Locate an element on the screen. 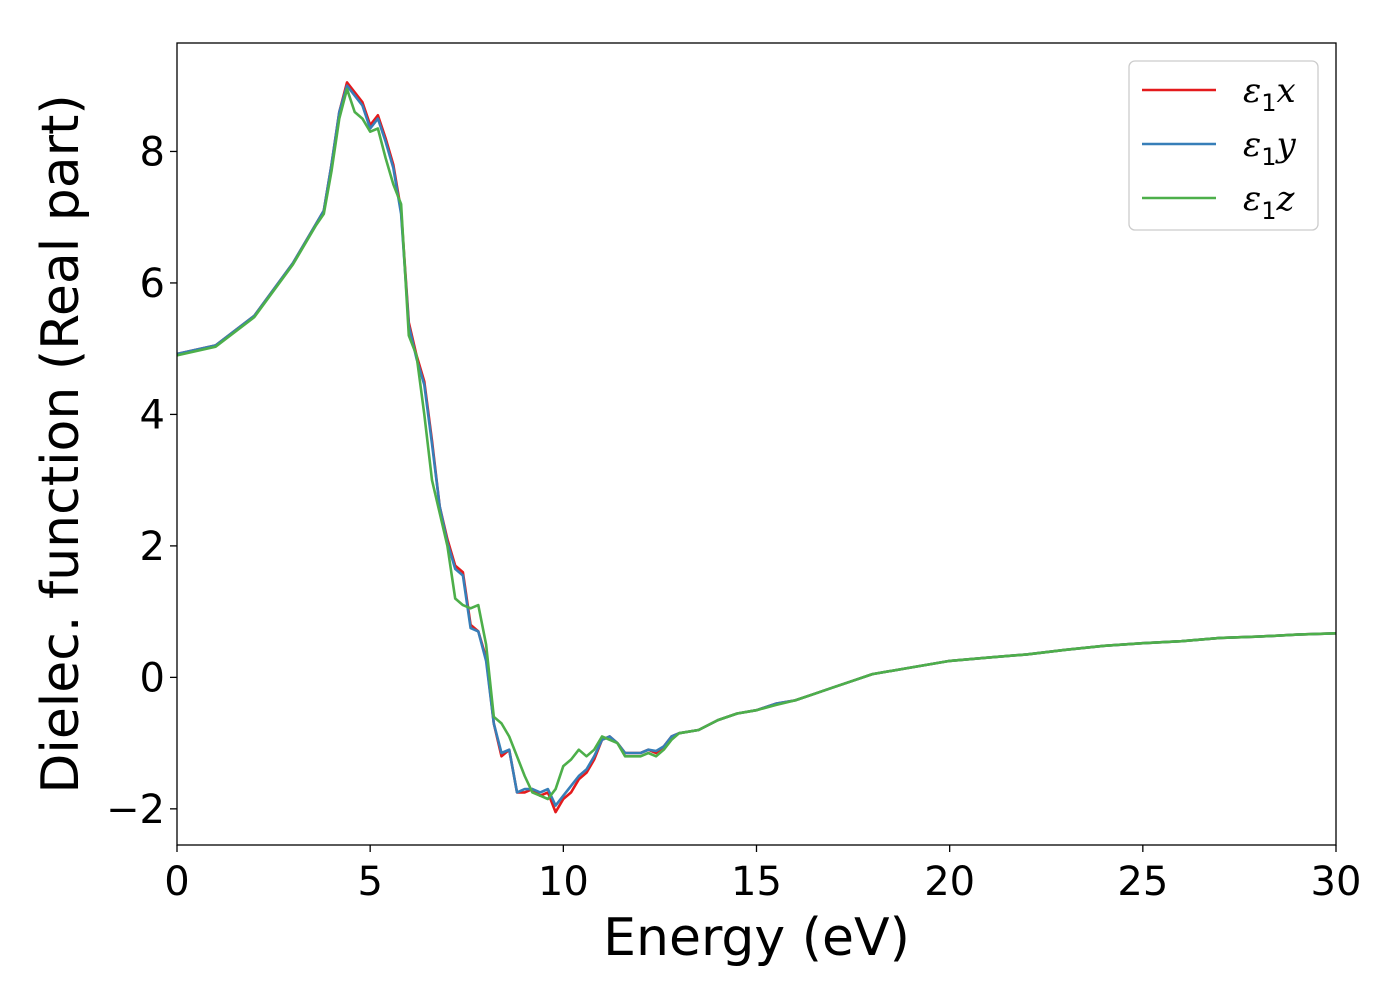  legend: ε1x ε1y ε1z is located at coordinates (1223, 145).